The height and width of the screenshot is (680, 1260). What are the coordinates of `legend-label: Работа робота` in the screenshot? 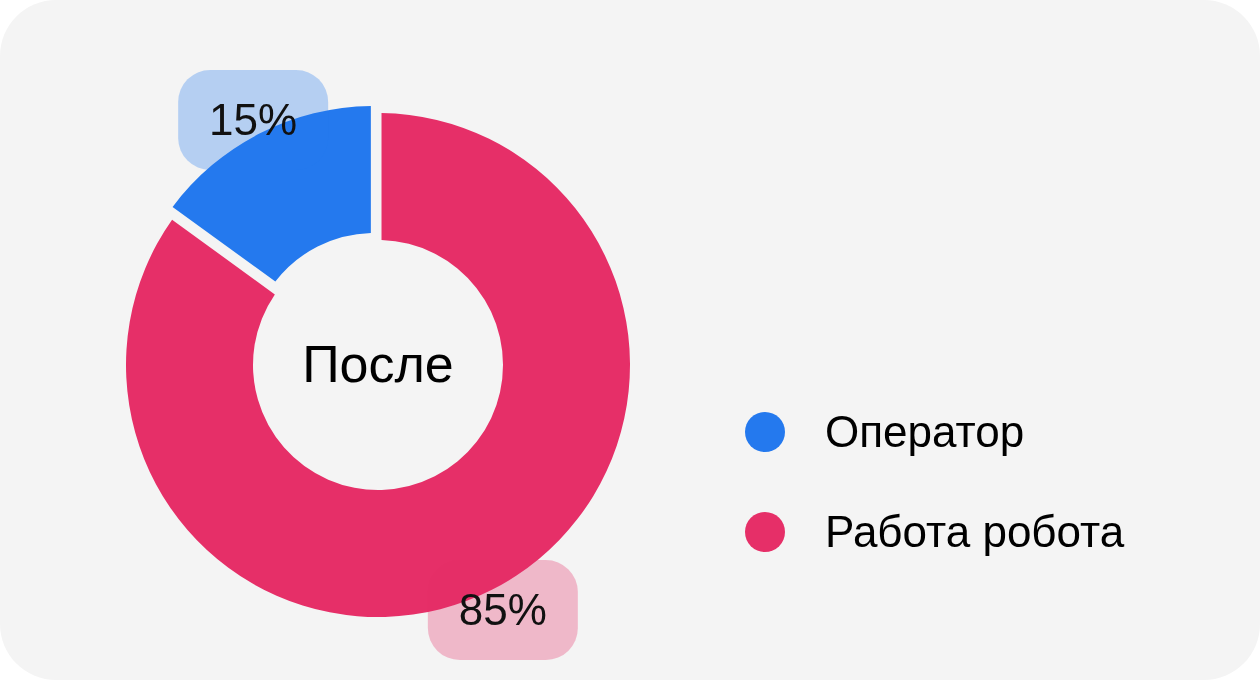 It's located at (975, 531).